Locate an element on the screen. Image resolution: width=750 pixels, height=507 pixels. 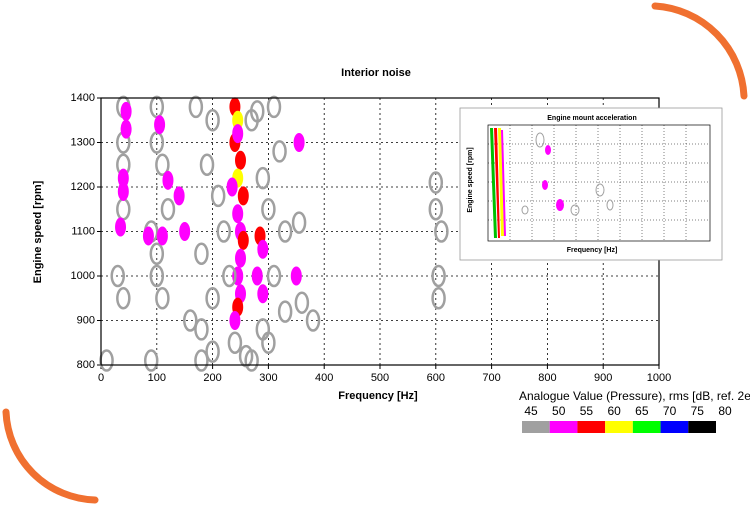
chart-title: Interior noise is located at coordinates (376, 73).